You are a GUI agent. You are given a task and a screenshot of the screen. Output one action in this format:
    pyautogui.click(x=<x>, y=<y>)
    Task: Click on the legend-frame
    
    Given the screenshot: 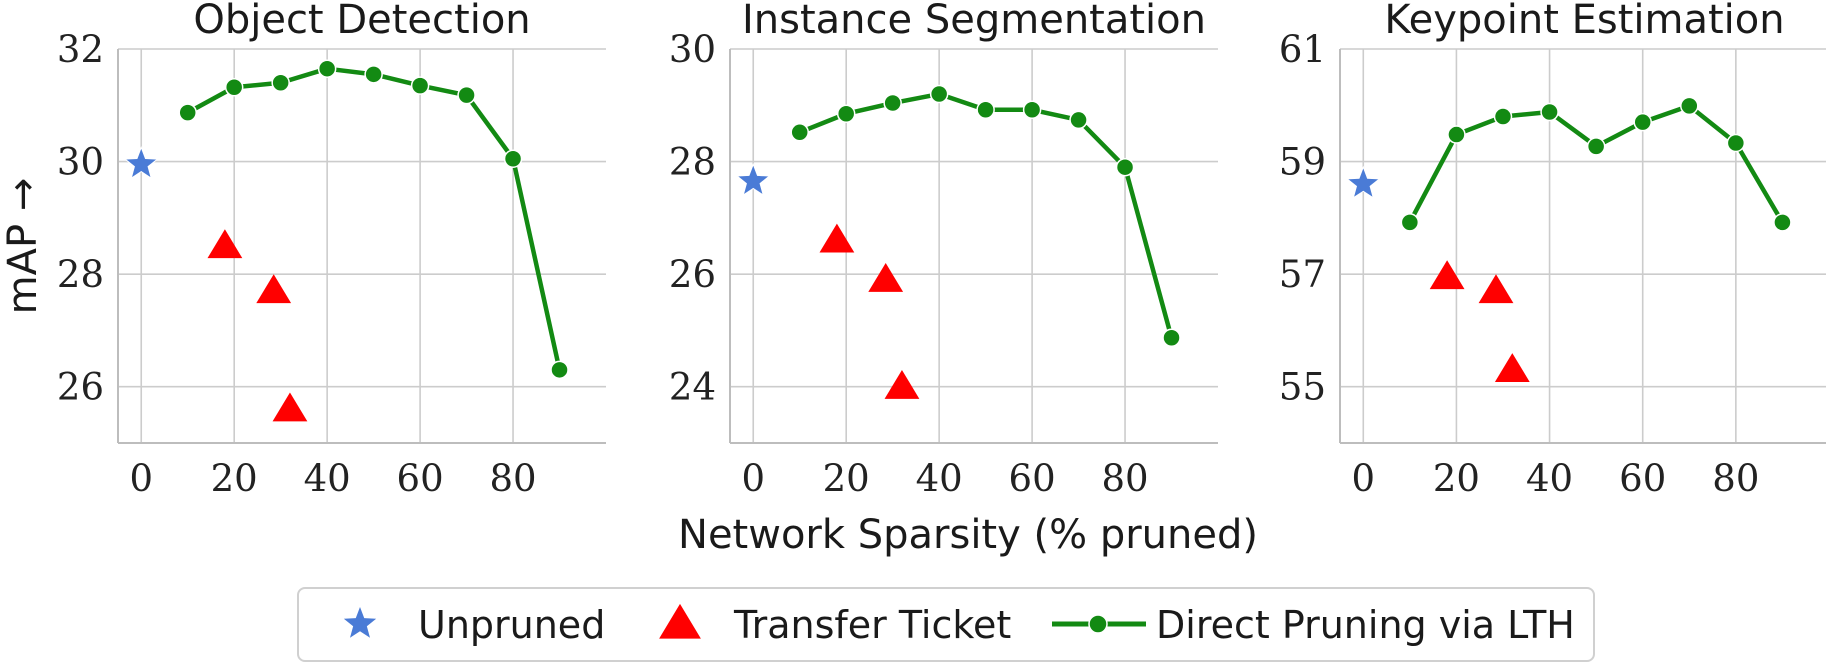 What is the action you would take?
    pyautogui.click(x=946, y=624)
    